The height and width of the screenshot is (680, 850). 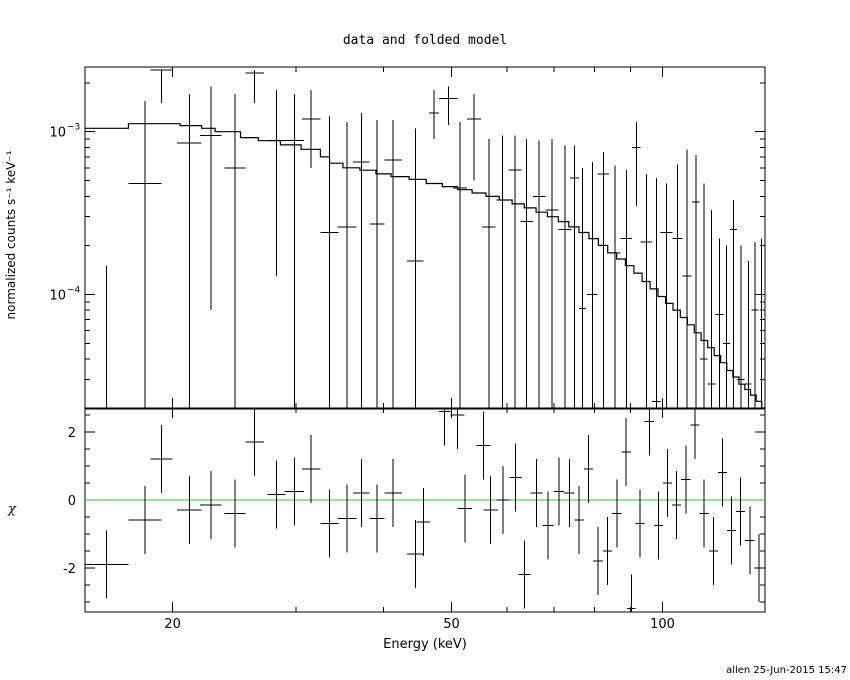 What do you see at coordinates (74, 290) in the screenshot?
I see `y-tick-exponent: −4` at bounding box center [74, 290].